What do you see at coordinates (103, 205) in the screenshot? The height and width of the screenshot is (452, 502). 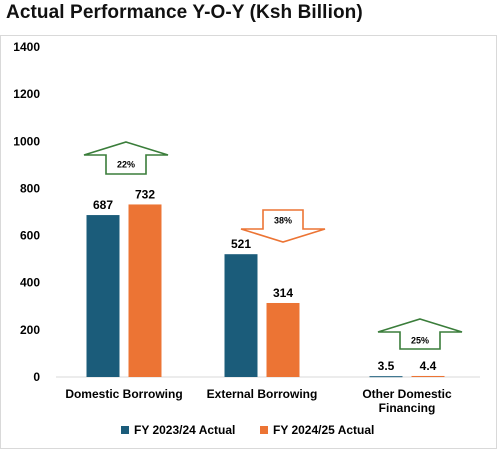 I see `data-label: 687` at bounding box center [103, 205].